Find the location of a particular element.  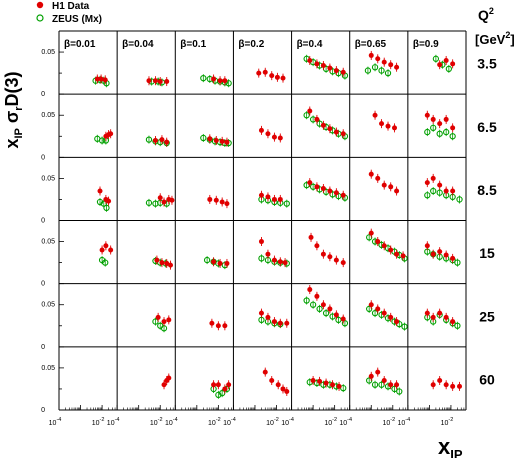

q2-row-label: 60 is located at coordinates (487, 379).